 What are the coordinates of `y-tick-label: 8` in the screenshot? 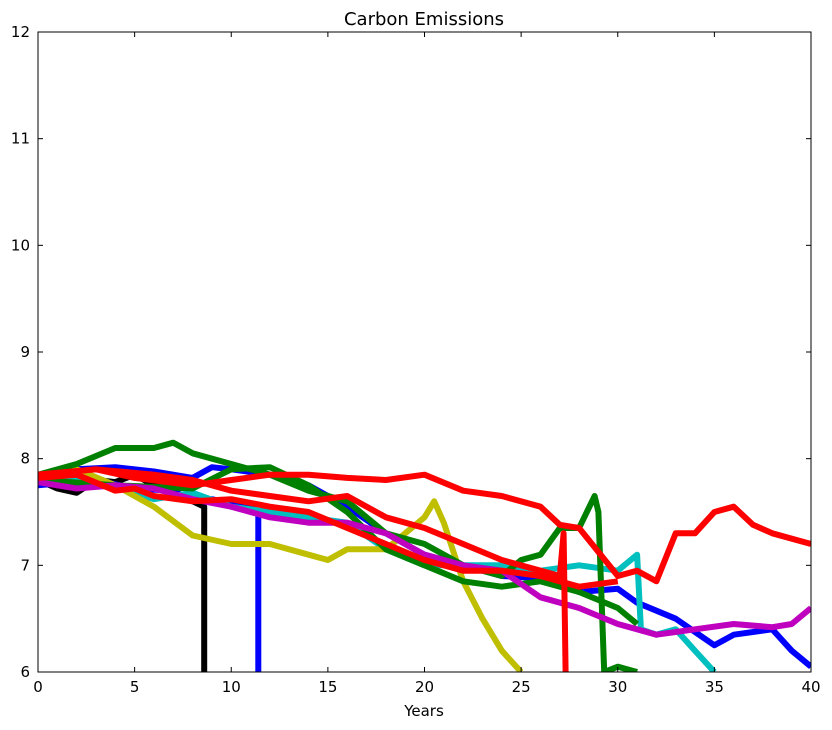 It's located at (25, 459).